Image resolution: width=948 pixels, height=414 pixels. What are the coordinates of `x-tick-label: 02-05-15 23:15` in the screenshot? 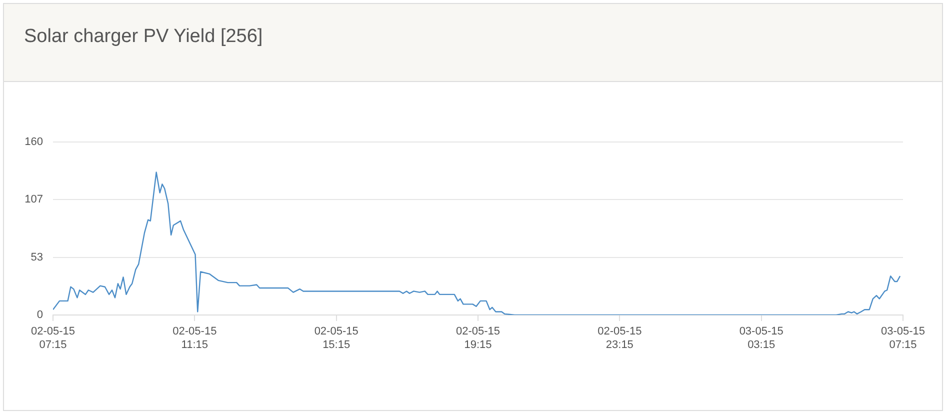 It's located at (620, 338).